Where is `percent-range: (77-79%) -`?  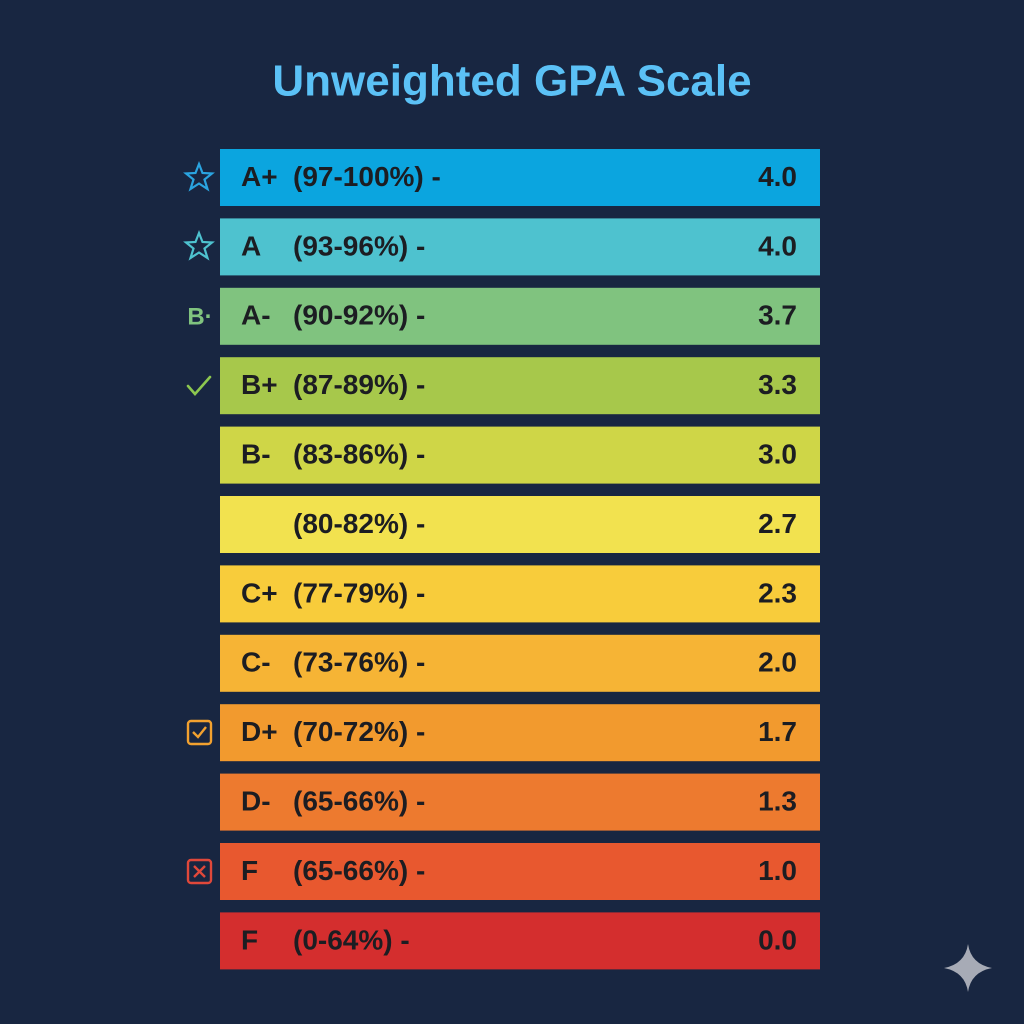
percent-range: (77-79%) - is located at coordinates (359, 592).